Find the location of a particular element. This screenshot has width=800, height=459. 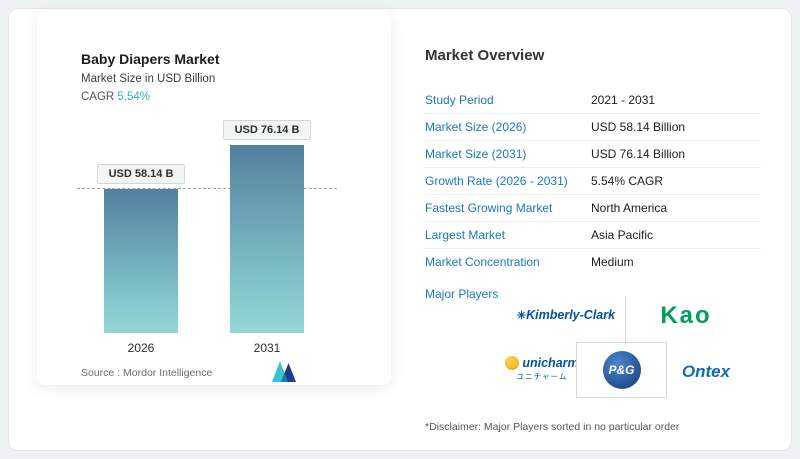

unicharm-ball-icon is located at coordinates (512, 363).